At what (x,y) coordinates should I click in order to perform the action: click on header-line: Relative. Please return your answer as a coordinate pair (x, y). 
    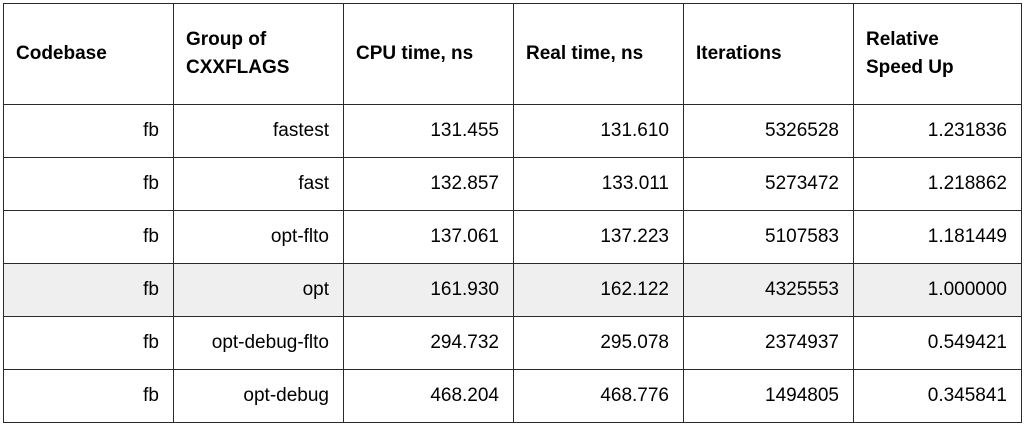
    Looking at the image, I should click on (902, 39).